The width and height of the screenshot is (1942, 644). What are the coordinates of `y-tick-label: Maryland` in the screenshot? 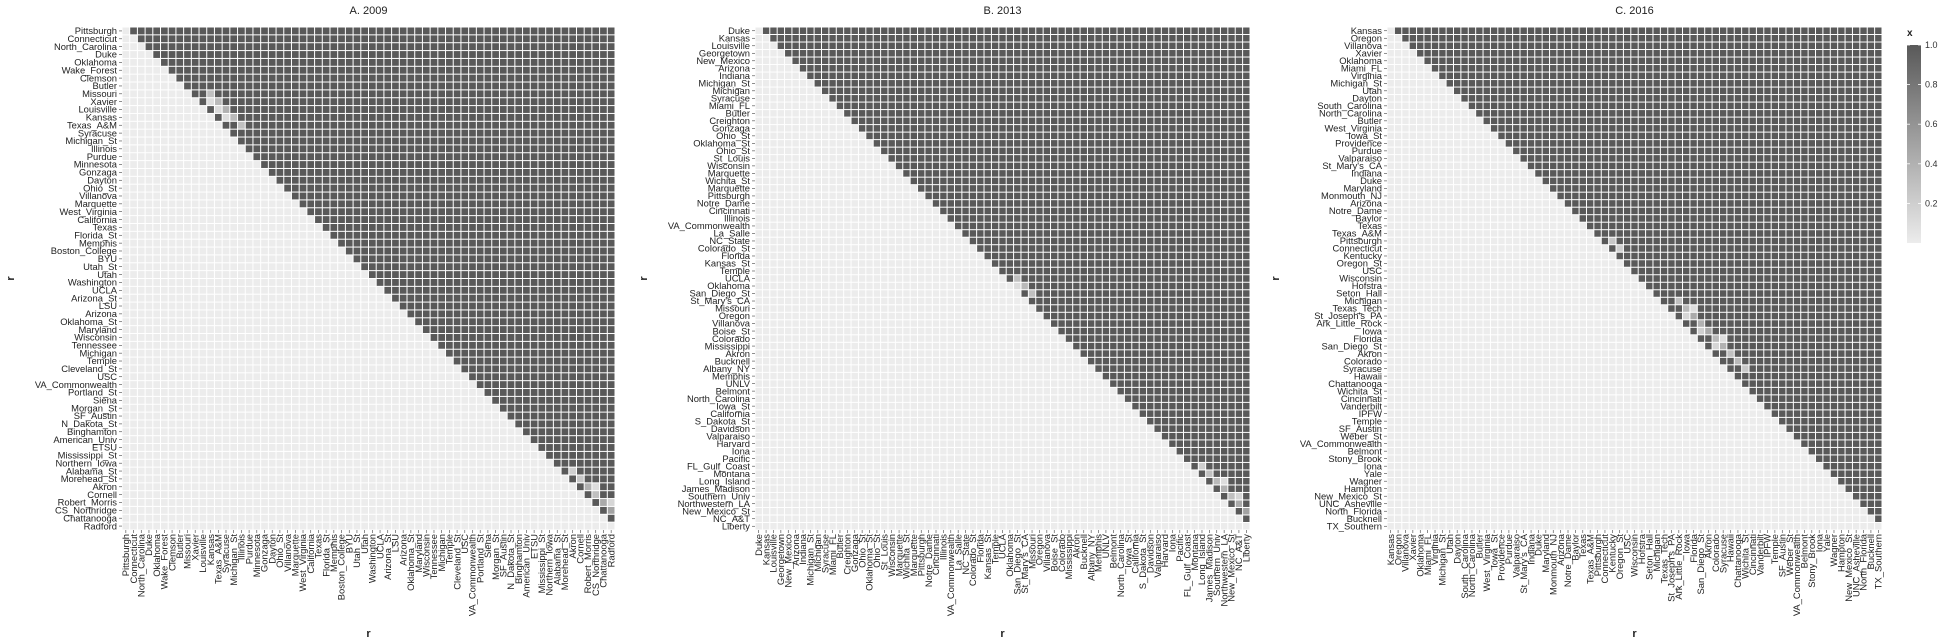 It's located at (97, 329).